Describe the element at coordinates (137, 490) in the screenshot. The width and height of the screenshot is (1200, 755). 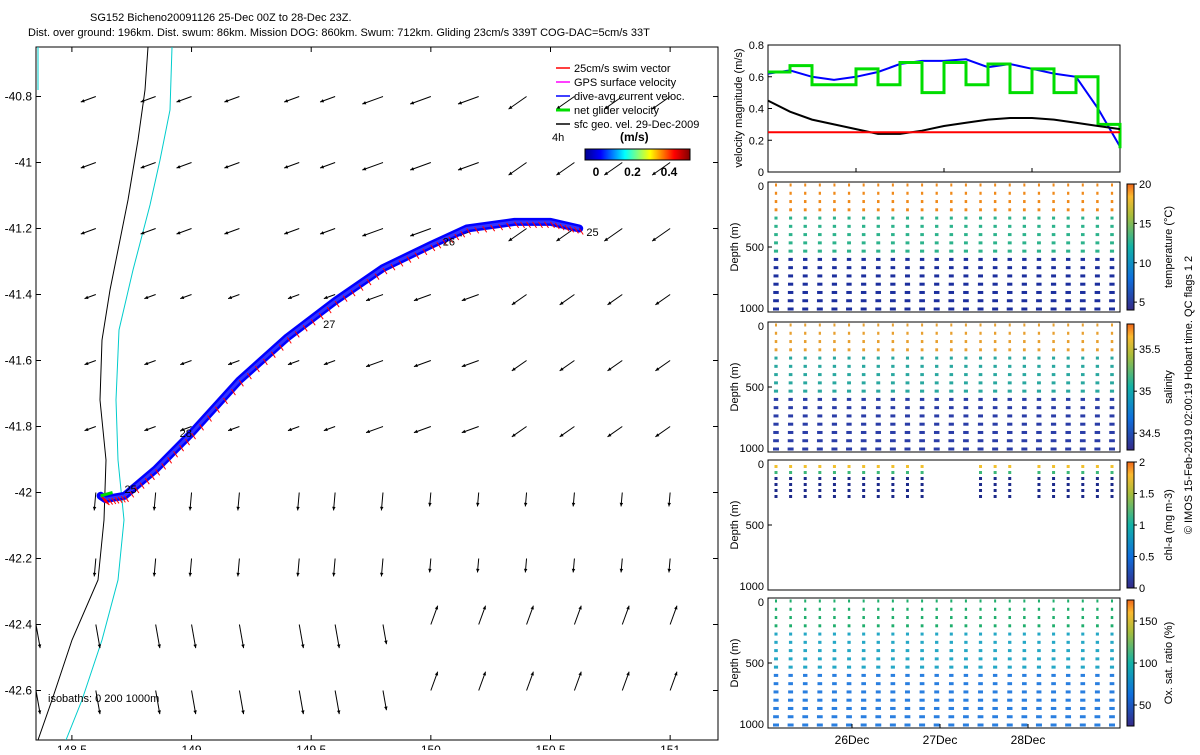
I see `swim-vector` at that location.